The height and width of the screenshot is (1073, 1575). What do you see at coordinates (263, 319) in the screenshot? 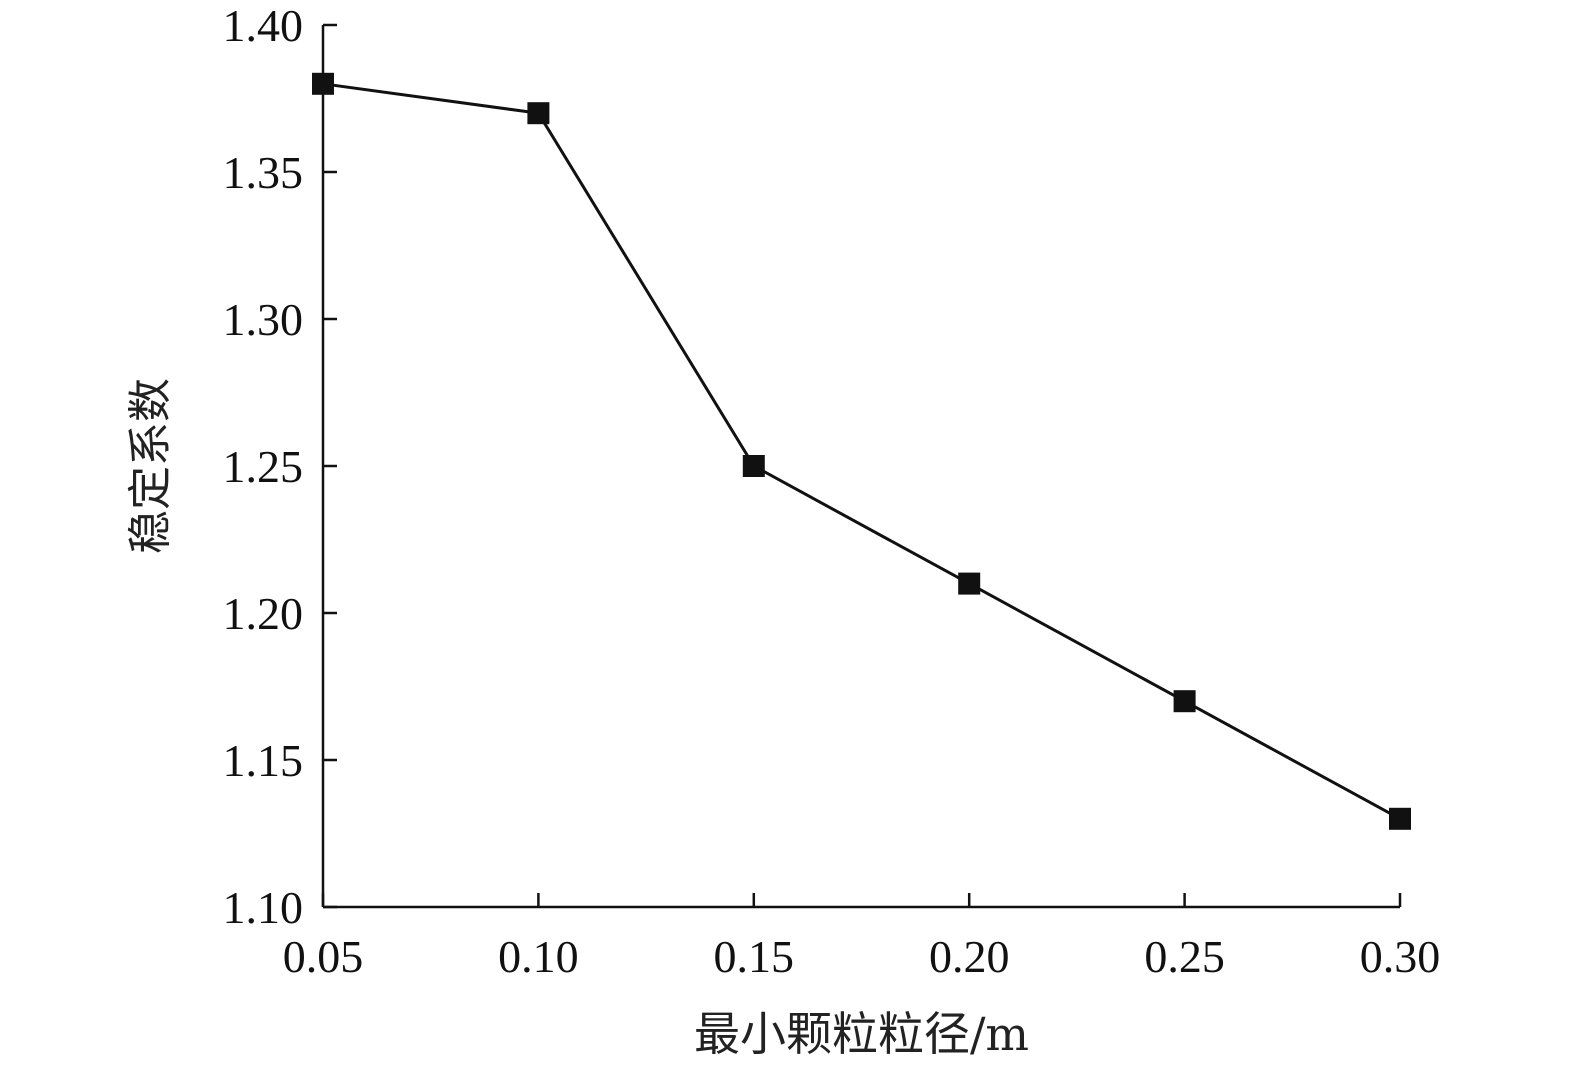
I see `y-tick-label: 1.30` at bounding box center [263, 319].